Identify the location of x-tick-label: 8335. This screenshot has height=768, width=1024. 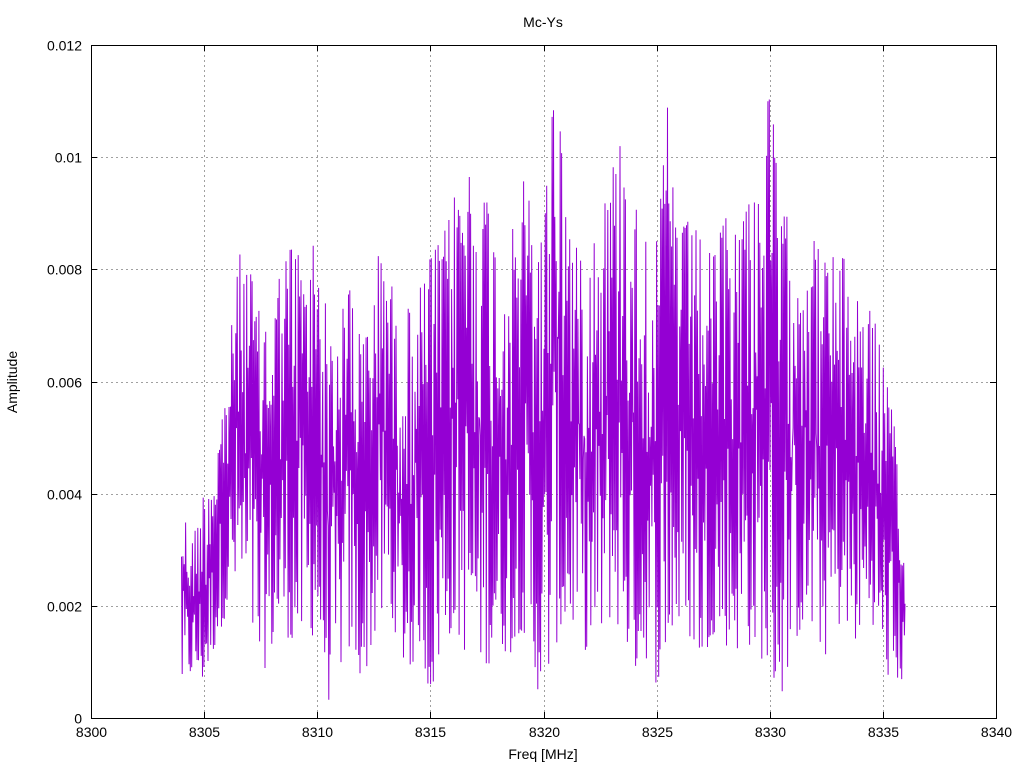
(883, 732).